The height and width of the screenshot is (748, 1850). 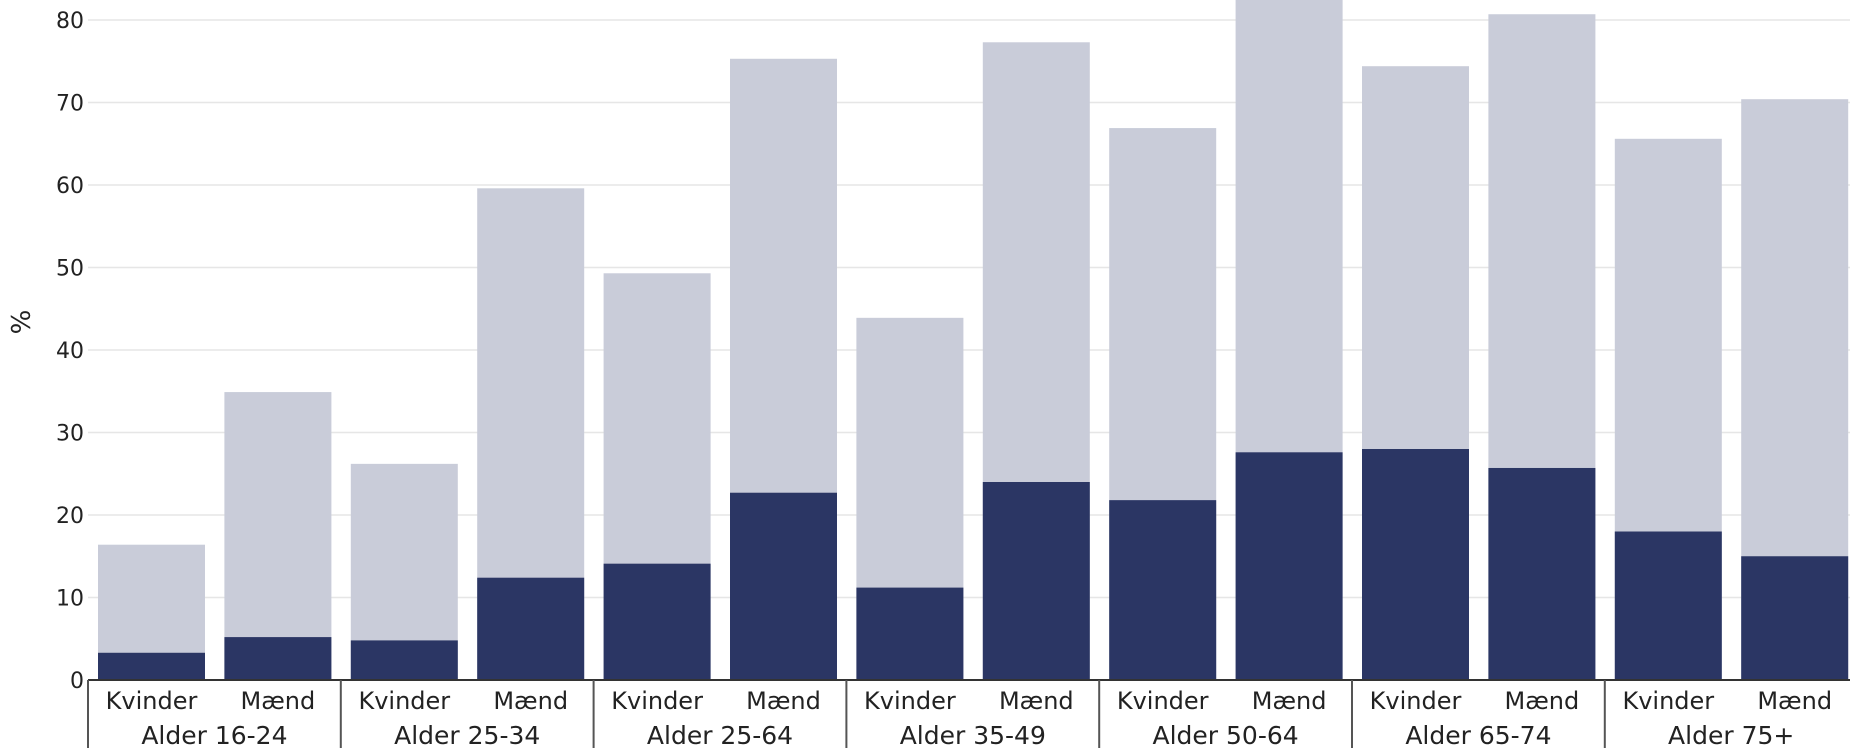 What do you see at coordinates (70, 516) in the screenshot?
I see `y-tick-label: 20` at bounding box center [70, 516].